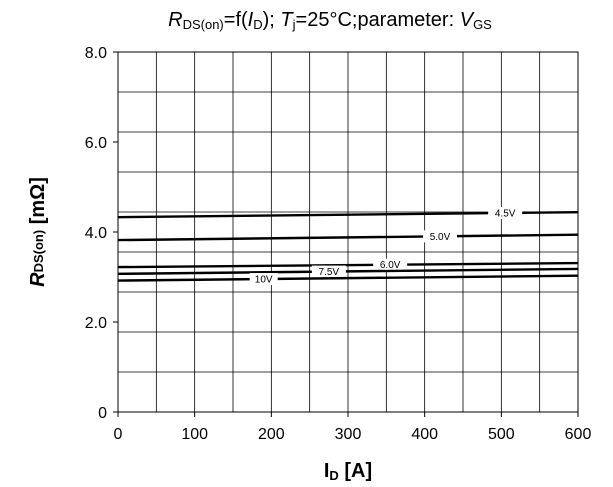 This screenshot has width=613, height=487. I want to click on title-r-sub: DS(on), so click(203, 24).